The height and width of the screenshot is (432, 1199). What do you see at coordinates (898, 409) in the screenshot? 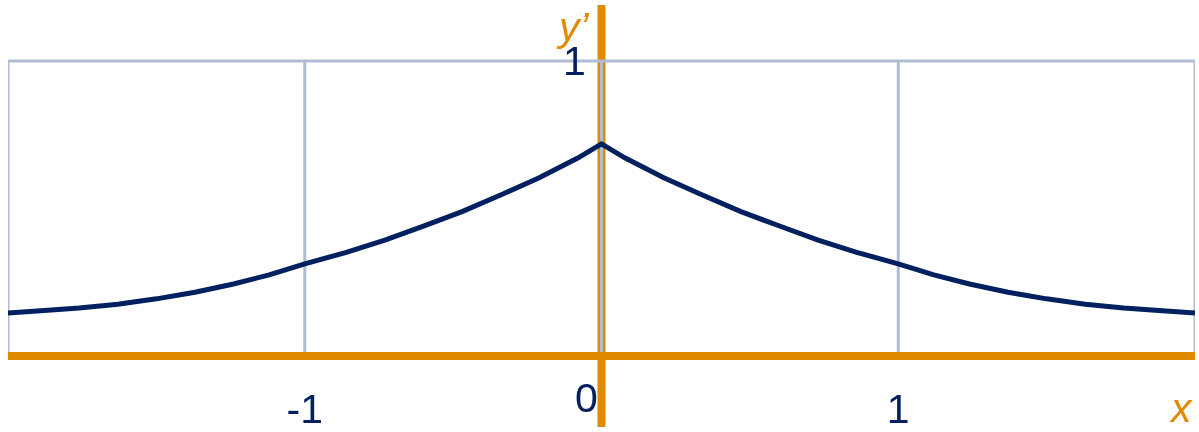
I see `x-tick-label: 1` at bounding box center [898, 409].